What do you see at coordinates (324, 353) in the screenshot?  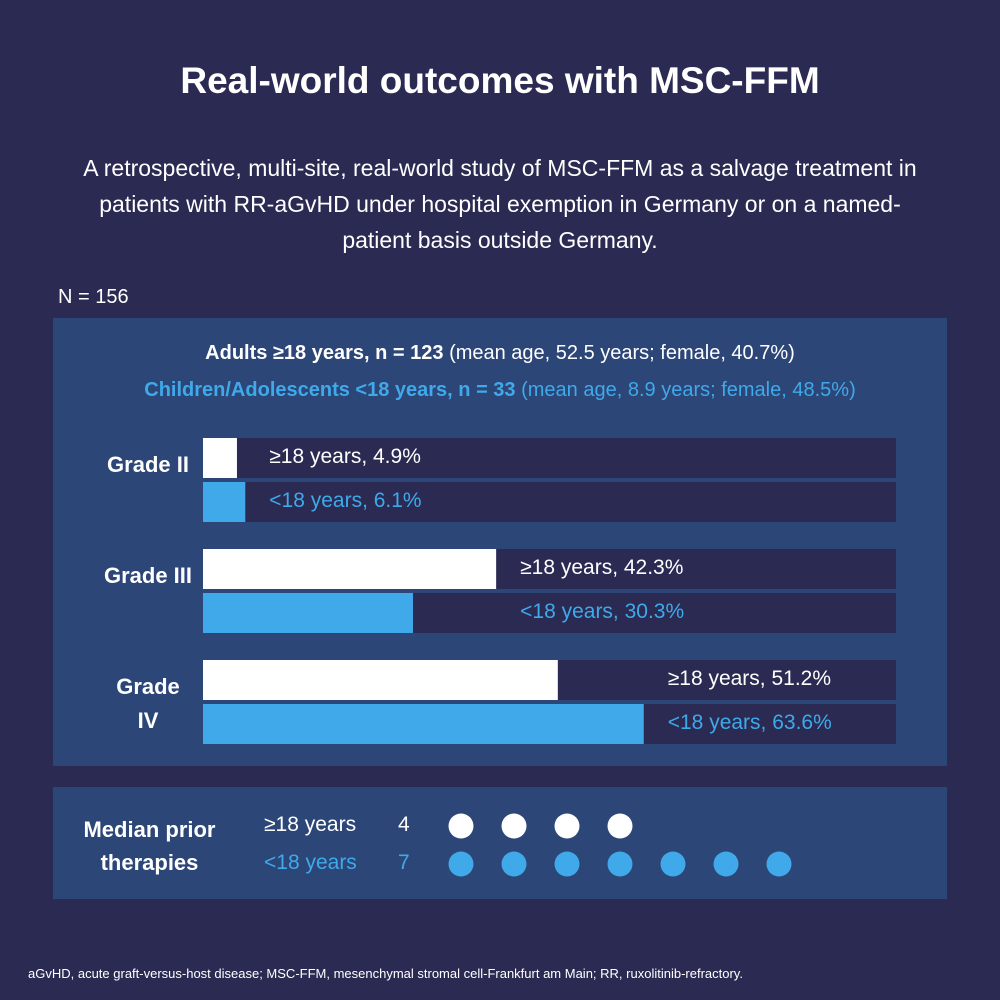 I see `cohort-name: Adults ≥18 years, n = 123` at bounding box center [324, 353].